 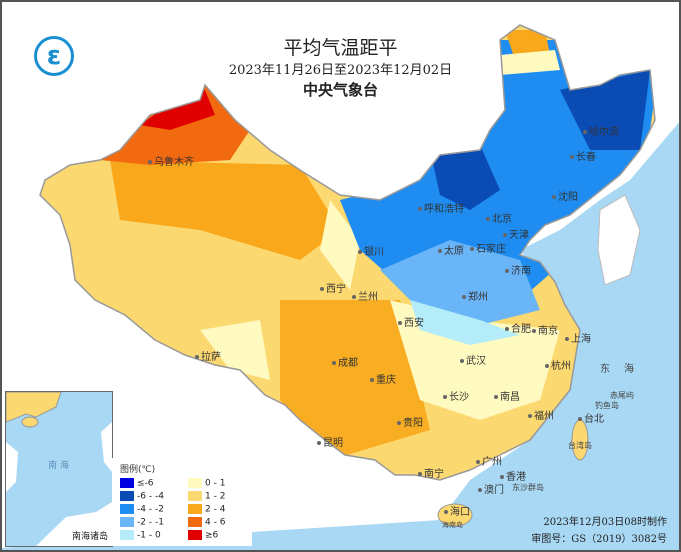 What do you see at coordinates (580, 445) in the screenshot?
I see `place-label: 台湾岛` at bounding box center [580, 445].